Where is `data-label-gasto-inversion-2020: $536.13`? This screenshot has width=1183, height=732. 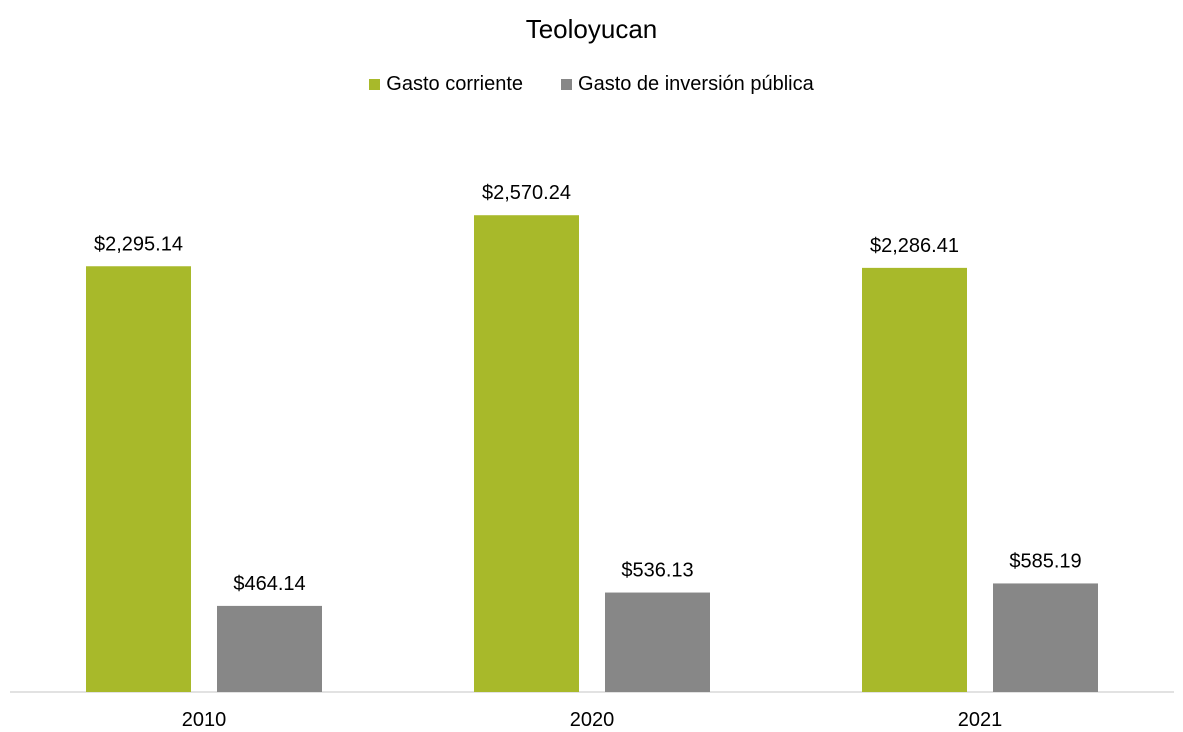
data-label-gasto-inversion-2020: $536.13 is located at coordinates (657, 571).